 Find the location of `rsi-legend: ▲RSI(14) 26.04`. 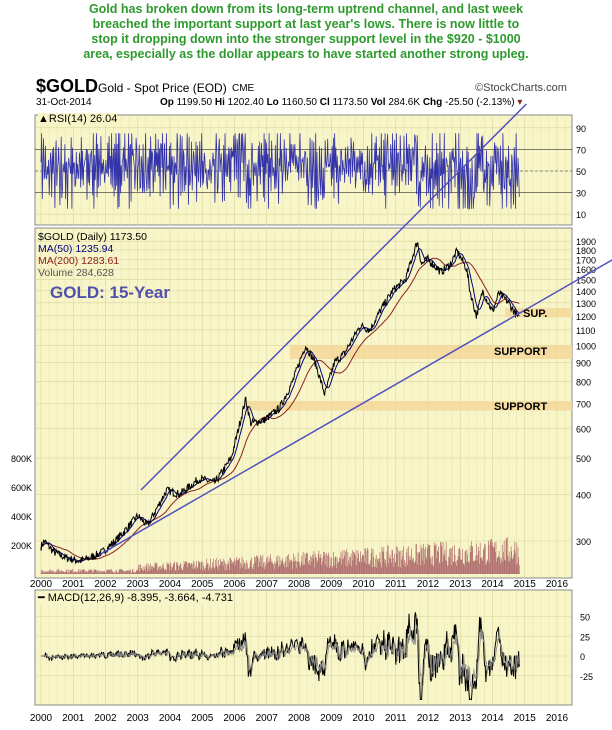

rsi-legend: ▲RSI(14) 26.04 is located at coordinates (78, 119).